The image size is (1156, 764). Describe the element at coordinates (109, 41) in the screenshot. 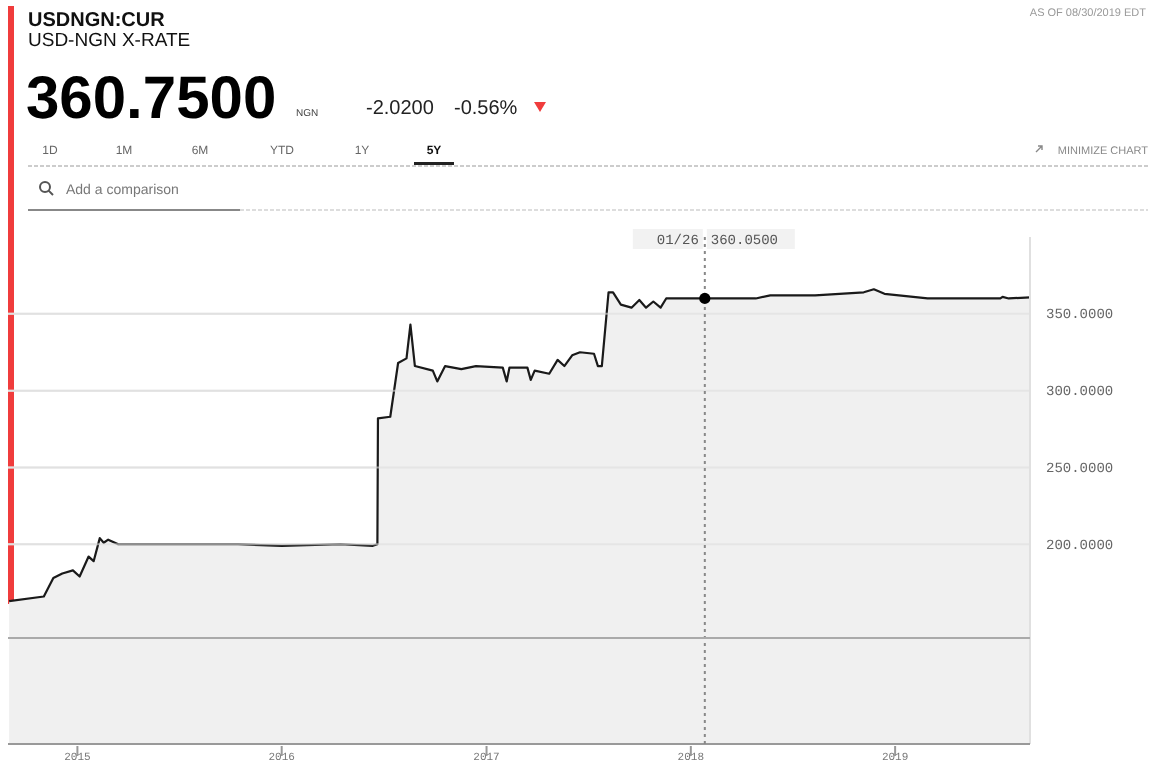

I see `chart-subtitle: USD-NGN X-RATE` at that location.